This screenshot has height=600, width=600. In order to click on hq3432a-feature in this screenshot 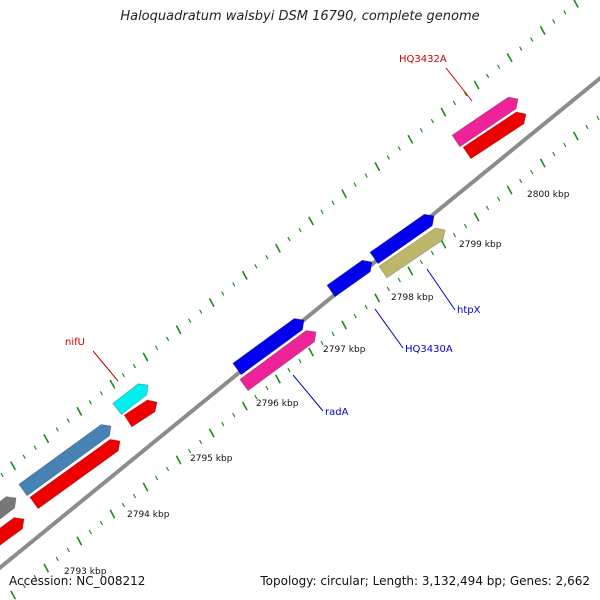, I will do `click(485, 122)`.